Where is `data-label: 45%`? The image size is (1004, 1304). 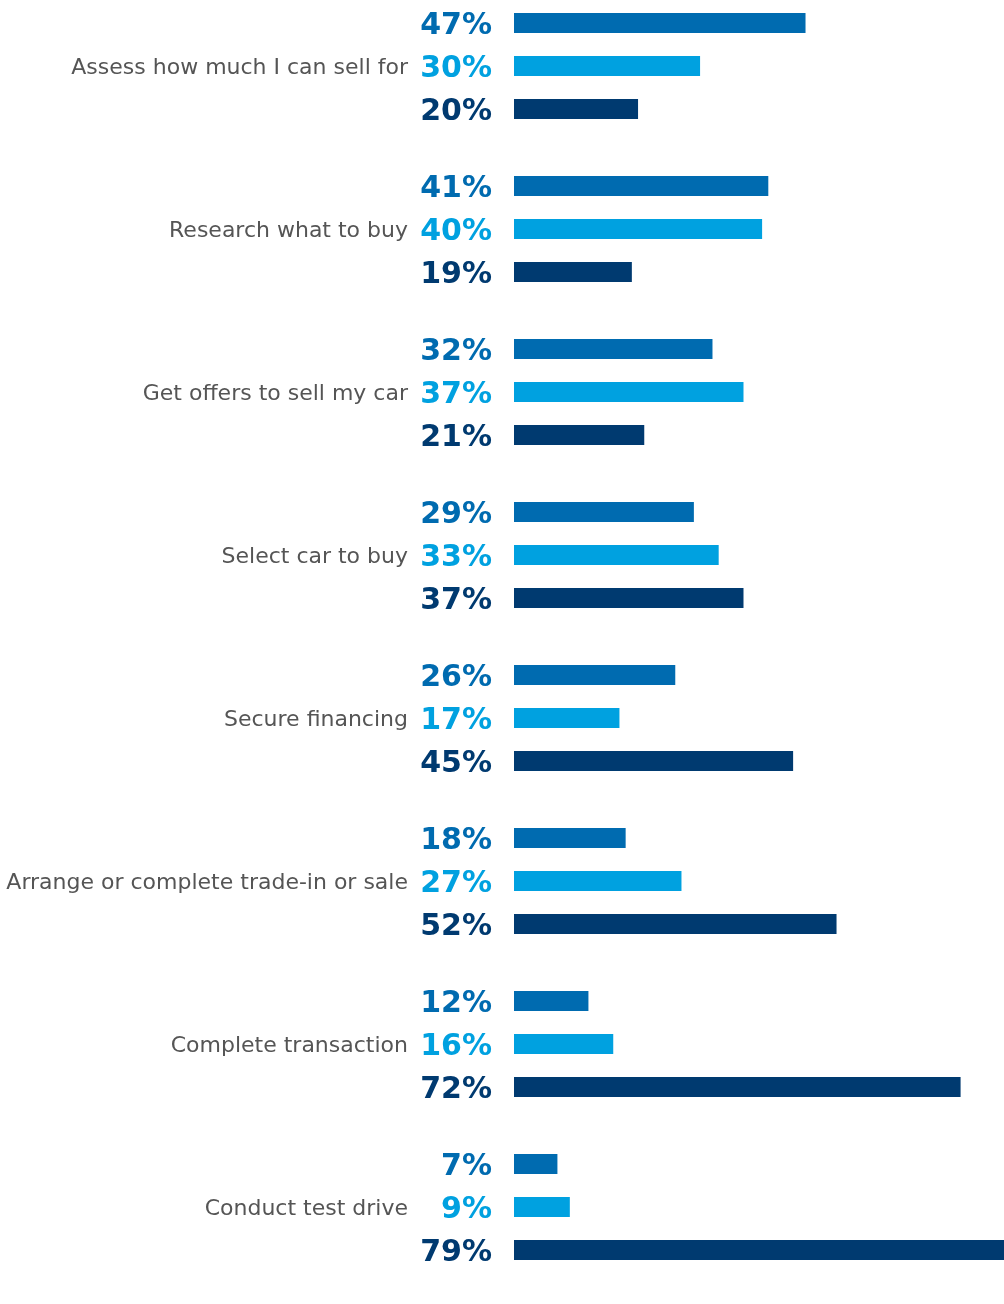 data-label: 45% is located at coordinates (456, 761).